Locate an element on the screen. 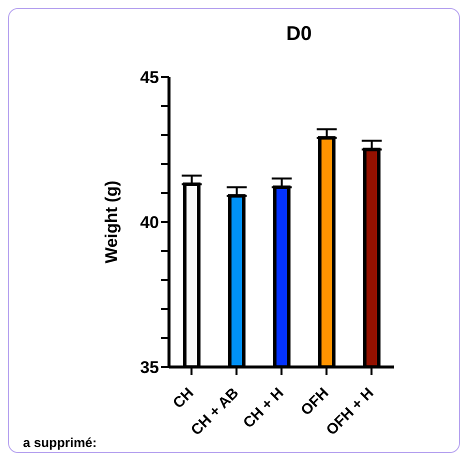 The width and height of the screenshot is (468, 461). chart-title: D0 is located at coordinates (299, 34).